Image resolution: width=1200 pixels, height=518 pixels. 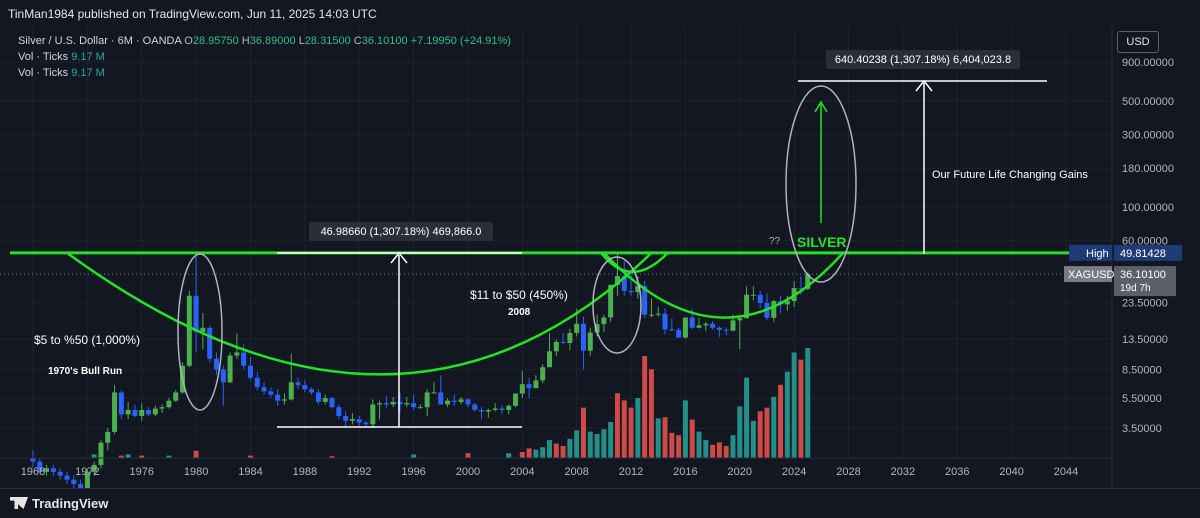 What do you see at coordinates (794, 472) in the screenshot?
I see `year-tick-label: 2024` at bounding box center [794, 472].